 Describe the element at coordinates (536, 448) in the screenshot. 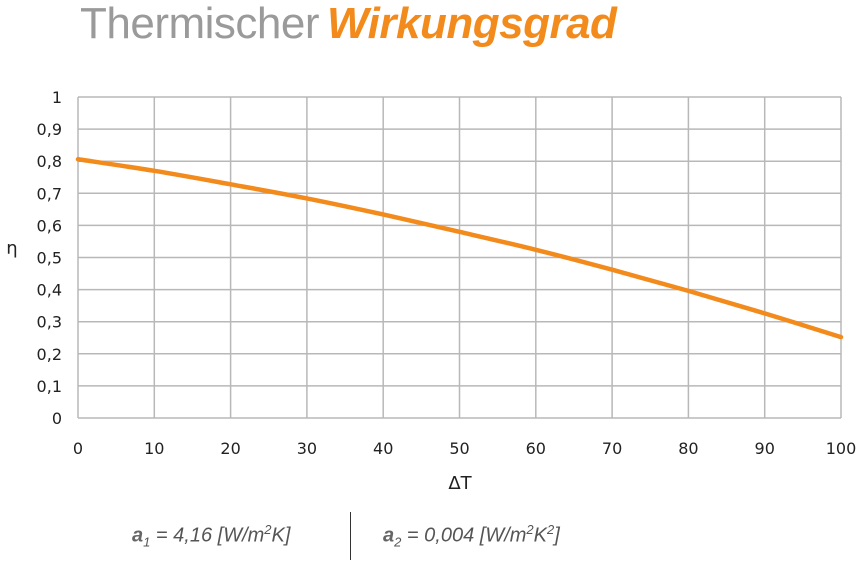

I see `x-tick-label: 60` at that location.